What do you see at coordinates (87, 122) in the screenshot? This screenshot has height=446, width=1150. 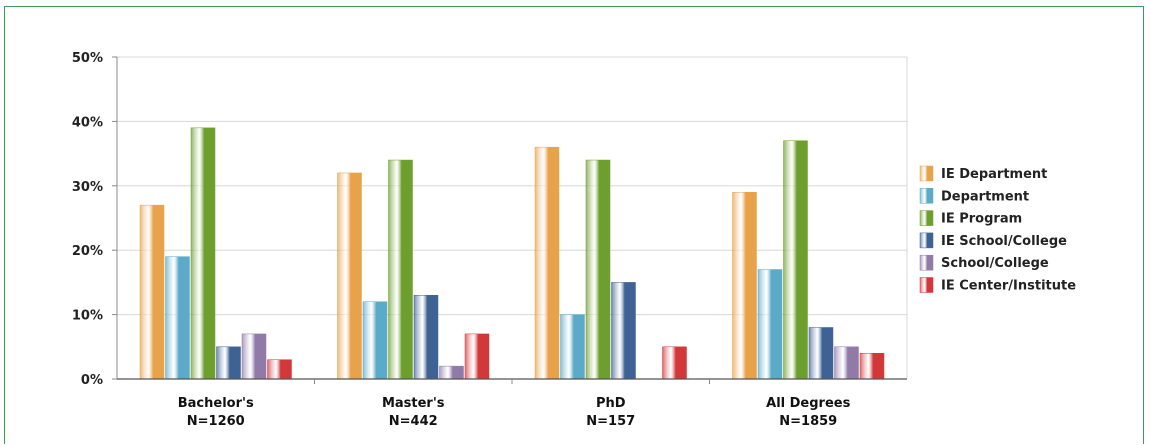 I see `y-tick-label: 40%` at bounding box center [87, 122].